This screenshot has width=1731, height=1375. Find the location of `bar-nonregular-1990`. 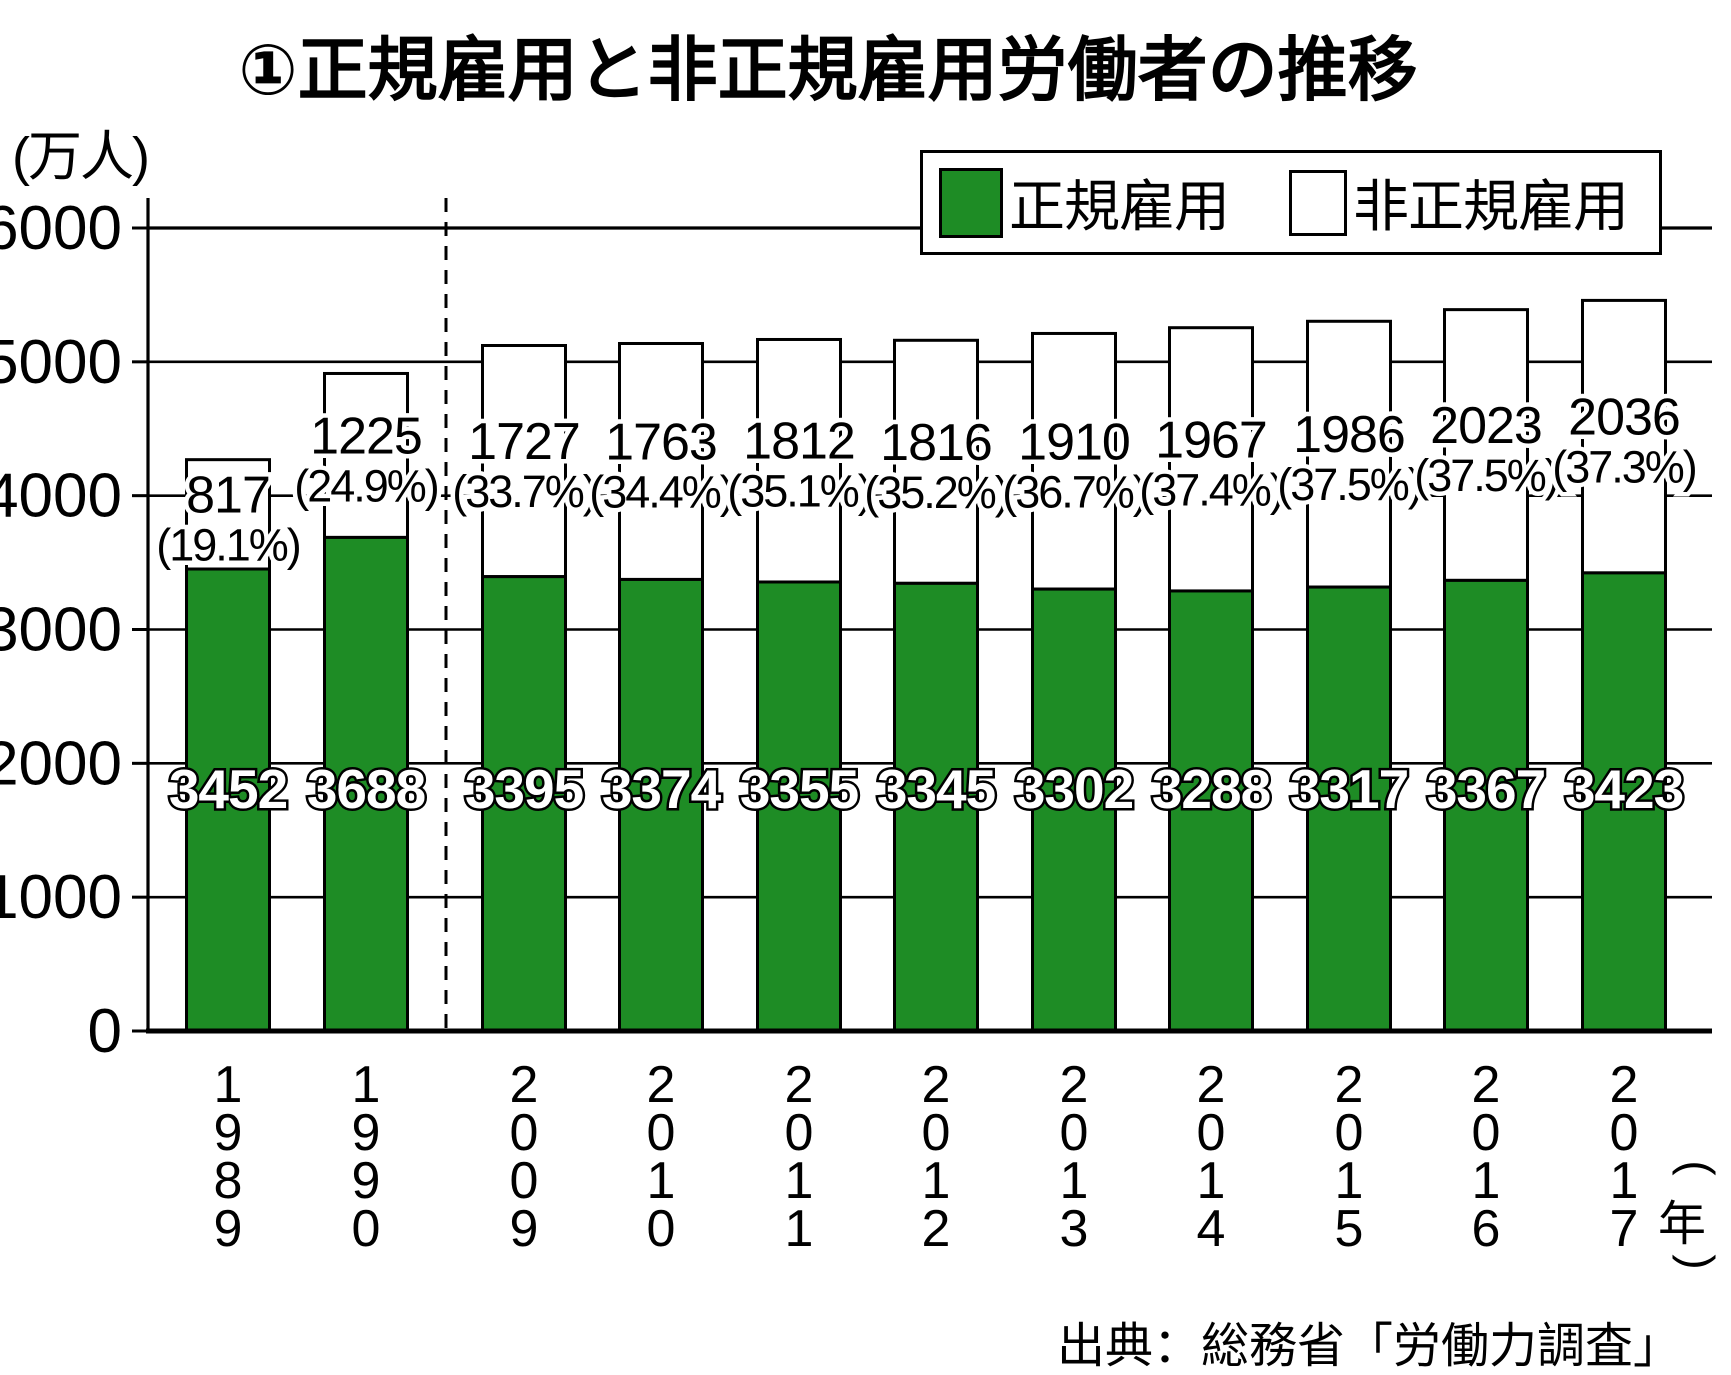

bar-nonregular-1990 is located at coordinates (366, 455).